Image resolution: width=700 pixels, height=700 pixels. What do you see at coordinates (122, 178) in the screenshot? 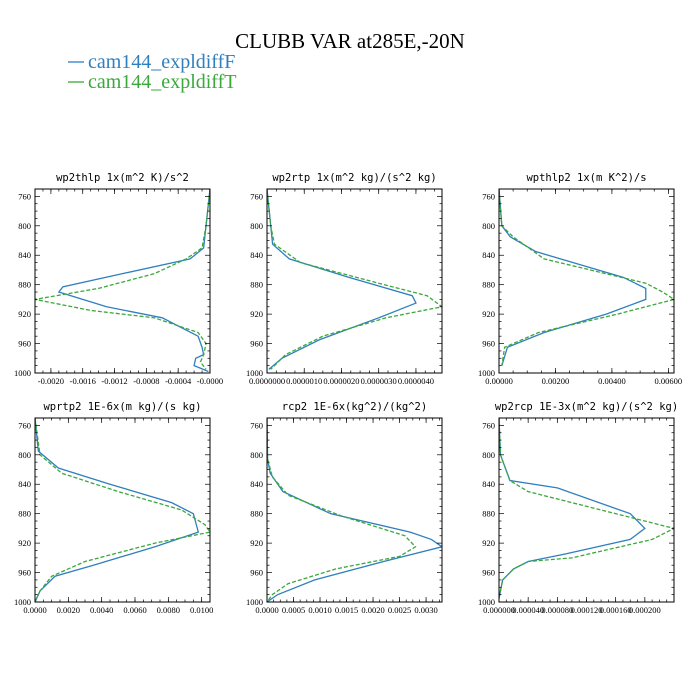
I see `panel-title: wp2thlp 1x(m^2 K)/s^2` at bounding box center [122, 178].